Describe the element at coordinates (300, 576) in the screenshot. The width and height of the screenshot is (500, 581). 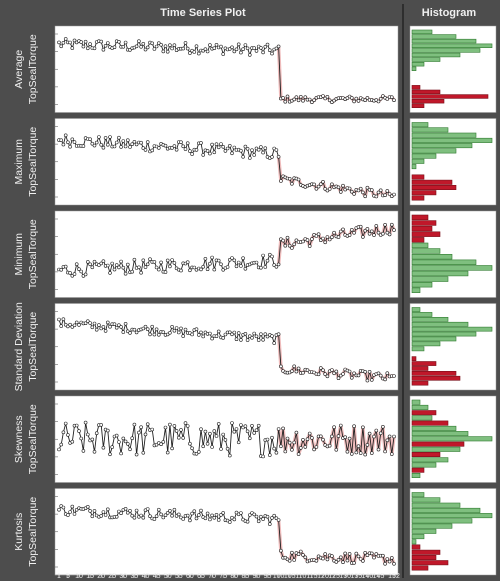
I see `x-tick-label: 110` at that location.